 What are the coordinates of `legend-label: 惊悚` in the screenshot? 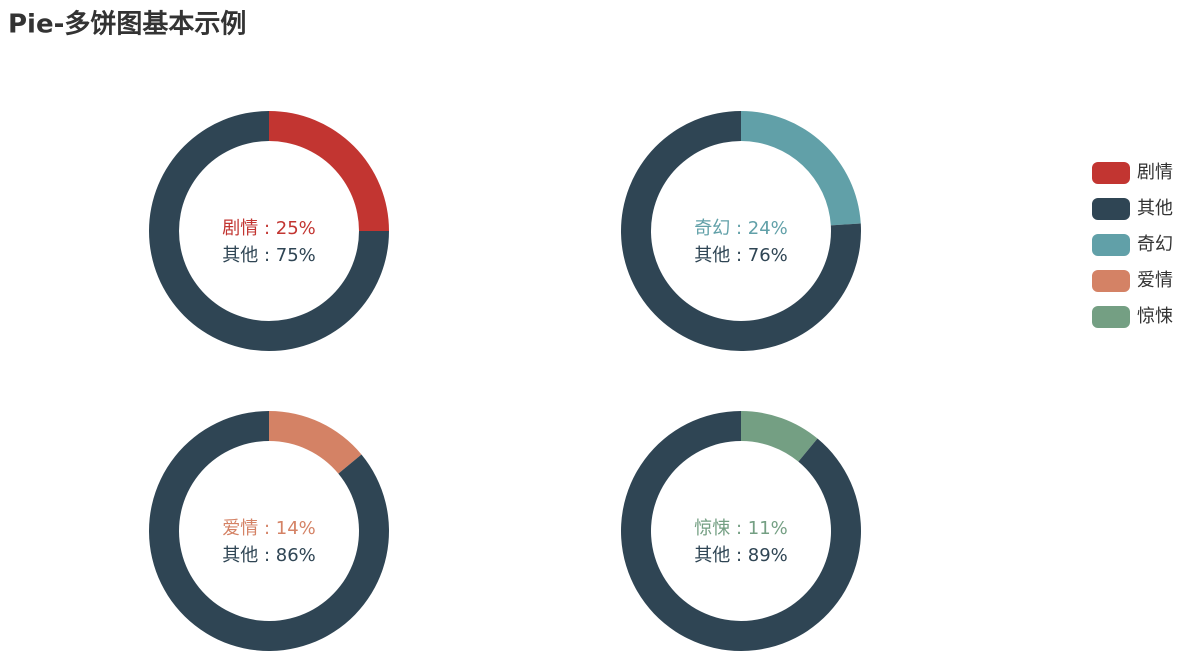 It's located at (1155, 316).